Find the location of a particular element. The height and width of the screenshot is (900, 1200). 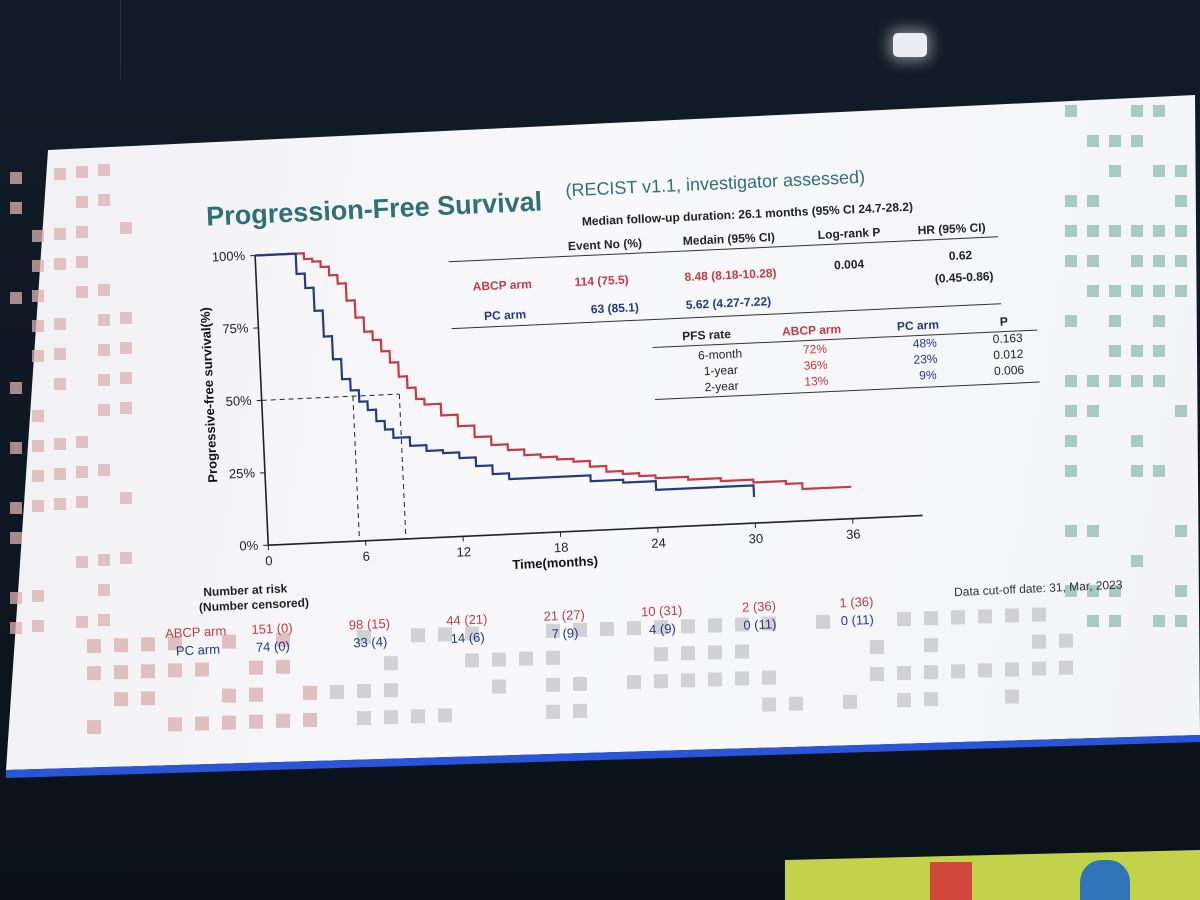

spotlight is located at coordinates (910, 45).